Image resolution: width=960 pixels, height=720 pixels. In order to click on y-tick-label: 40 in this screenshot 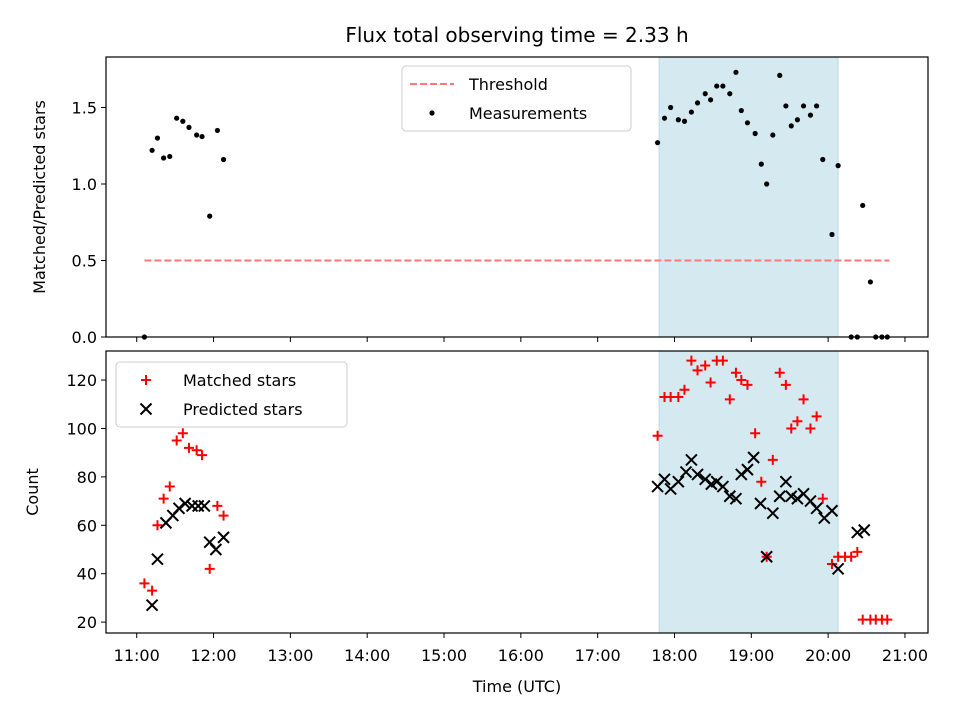, I will do `click(87, 574)`.